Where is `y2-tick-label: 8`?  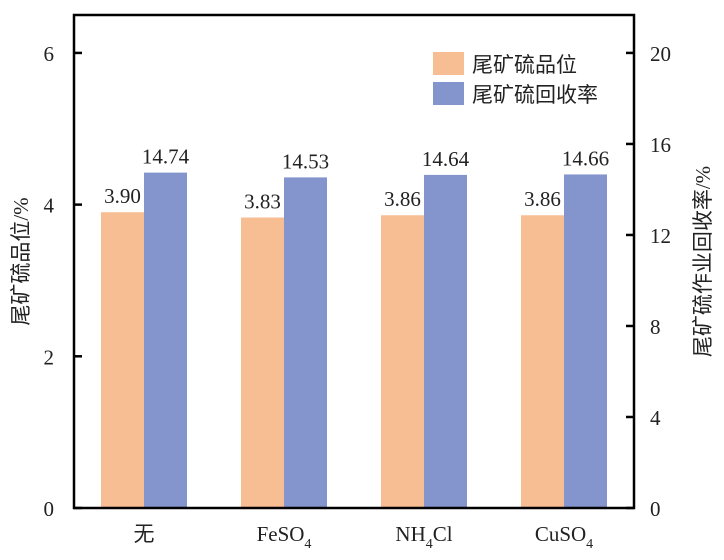
y2-tick-label: 8 is located at coordinates (655, 327).